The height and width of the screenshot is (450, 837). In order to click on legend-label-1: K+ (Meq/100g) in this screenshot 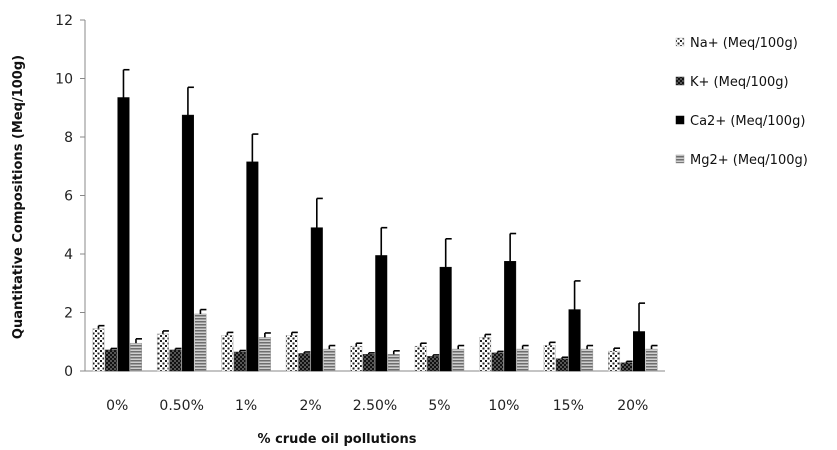, I will do `click(739, 82)`.